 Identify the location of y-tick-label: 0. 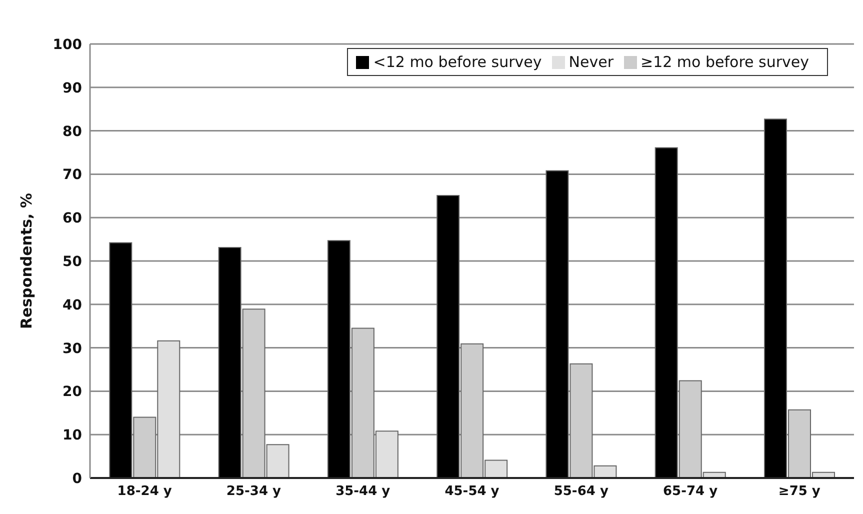
(77, 478).